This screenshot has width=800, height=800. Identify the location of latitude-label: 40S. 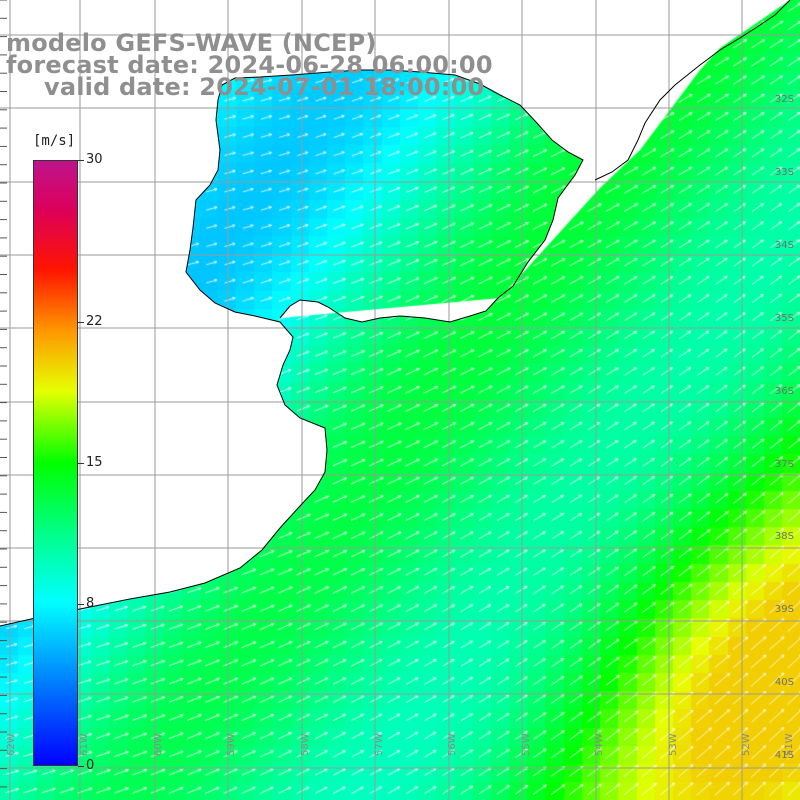
(784, 682).